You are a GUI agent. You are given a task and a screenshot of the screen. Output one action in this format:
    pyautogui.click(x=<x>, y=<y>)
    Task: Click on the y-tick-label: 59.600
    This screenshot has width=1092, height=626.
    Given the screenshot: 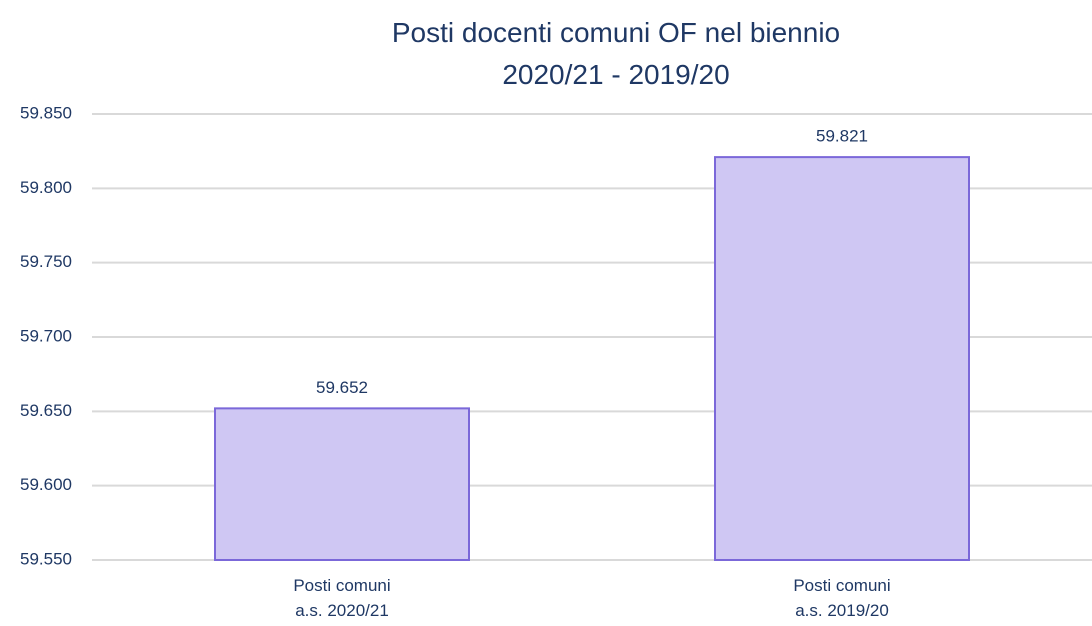 What is the action you would take?
    pyautogui.click(x=46, y=484)
    